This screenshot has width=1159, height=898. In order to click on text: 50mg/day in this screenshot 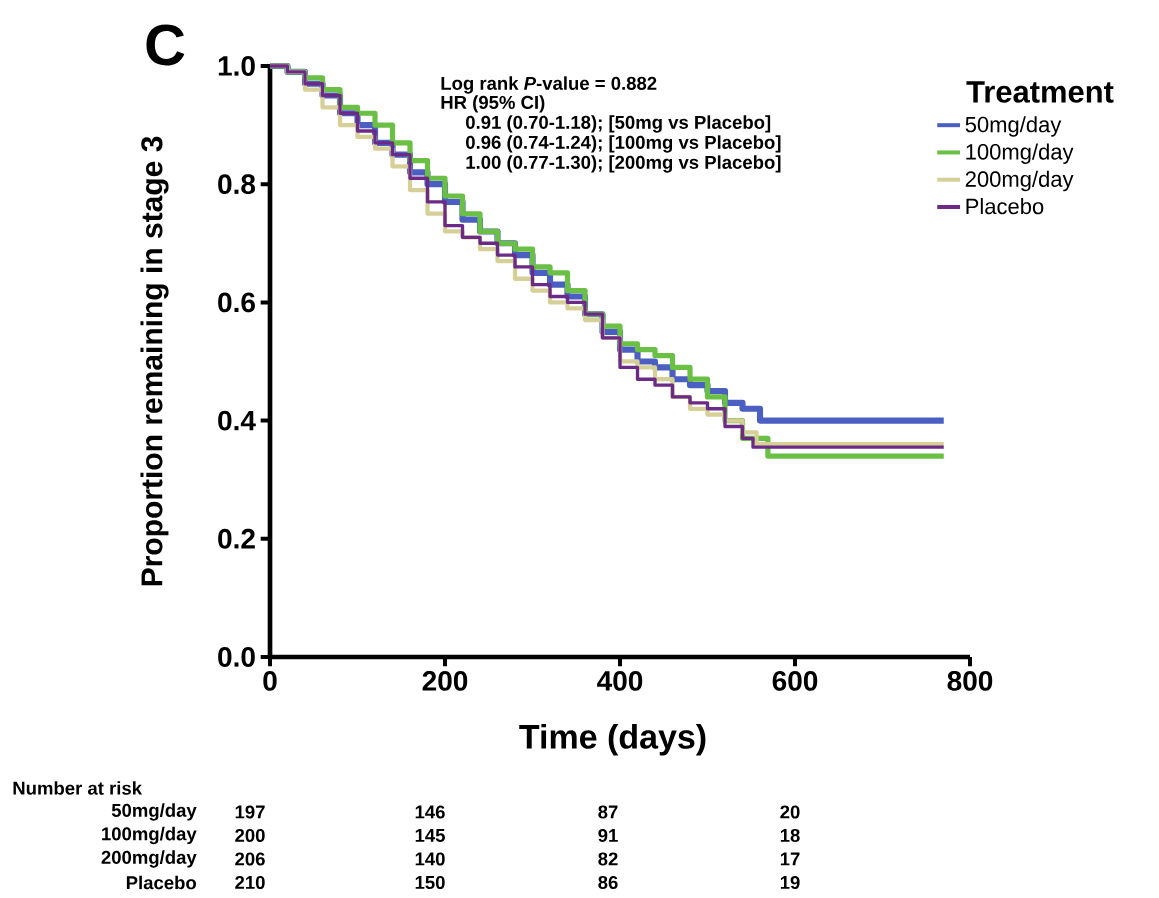, I will do `click(154, 812)`.